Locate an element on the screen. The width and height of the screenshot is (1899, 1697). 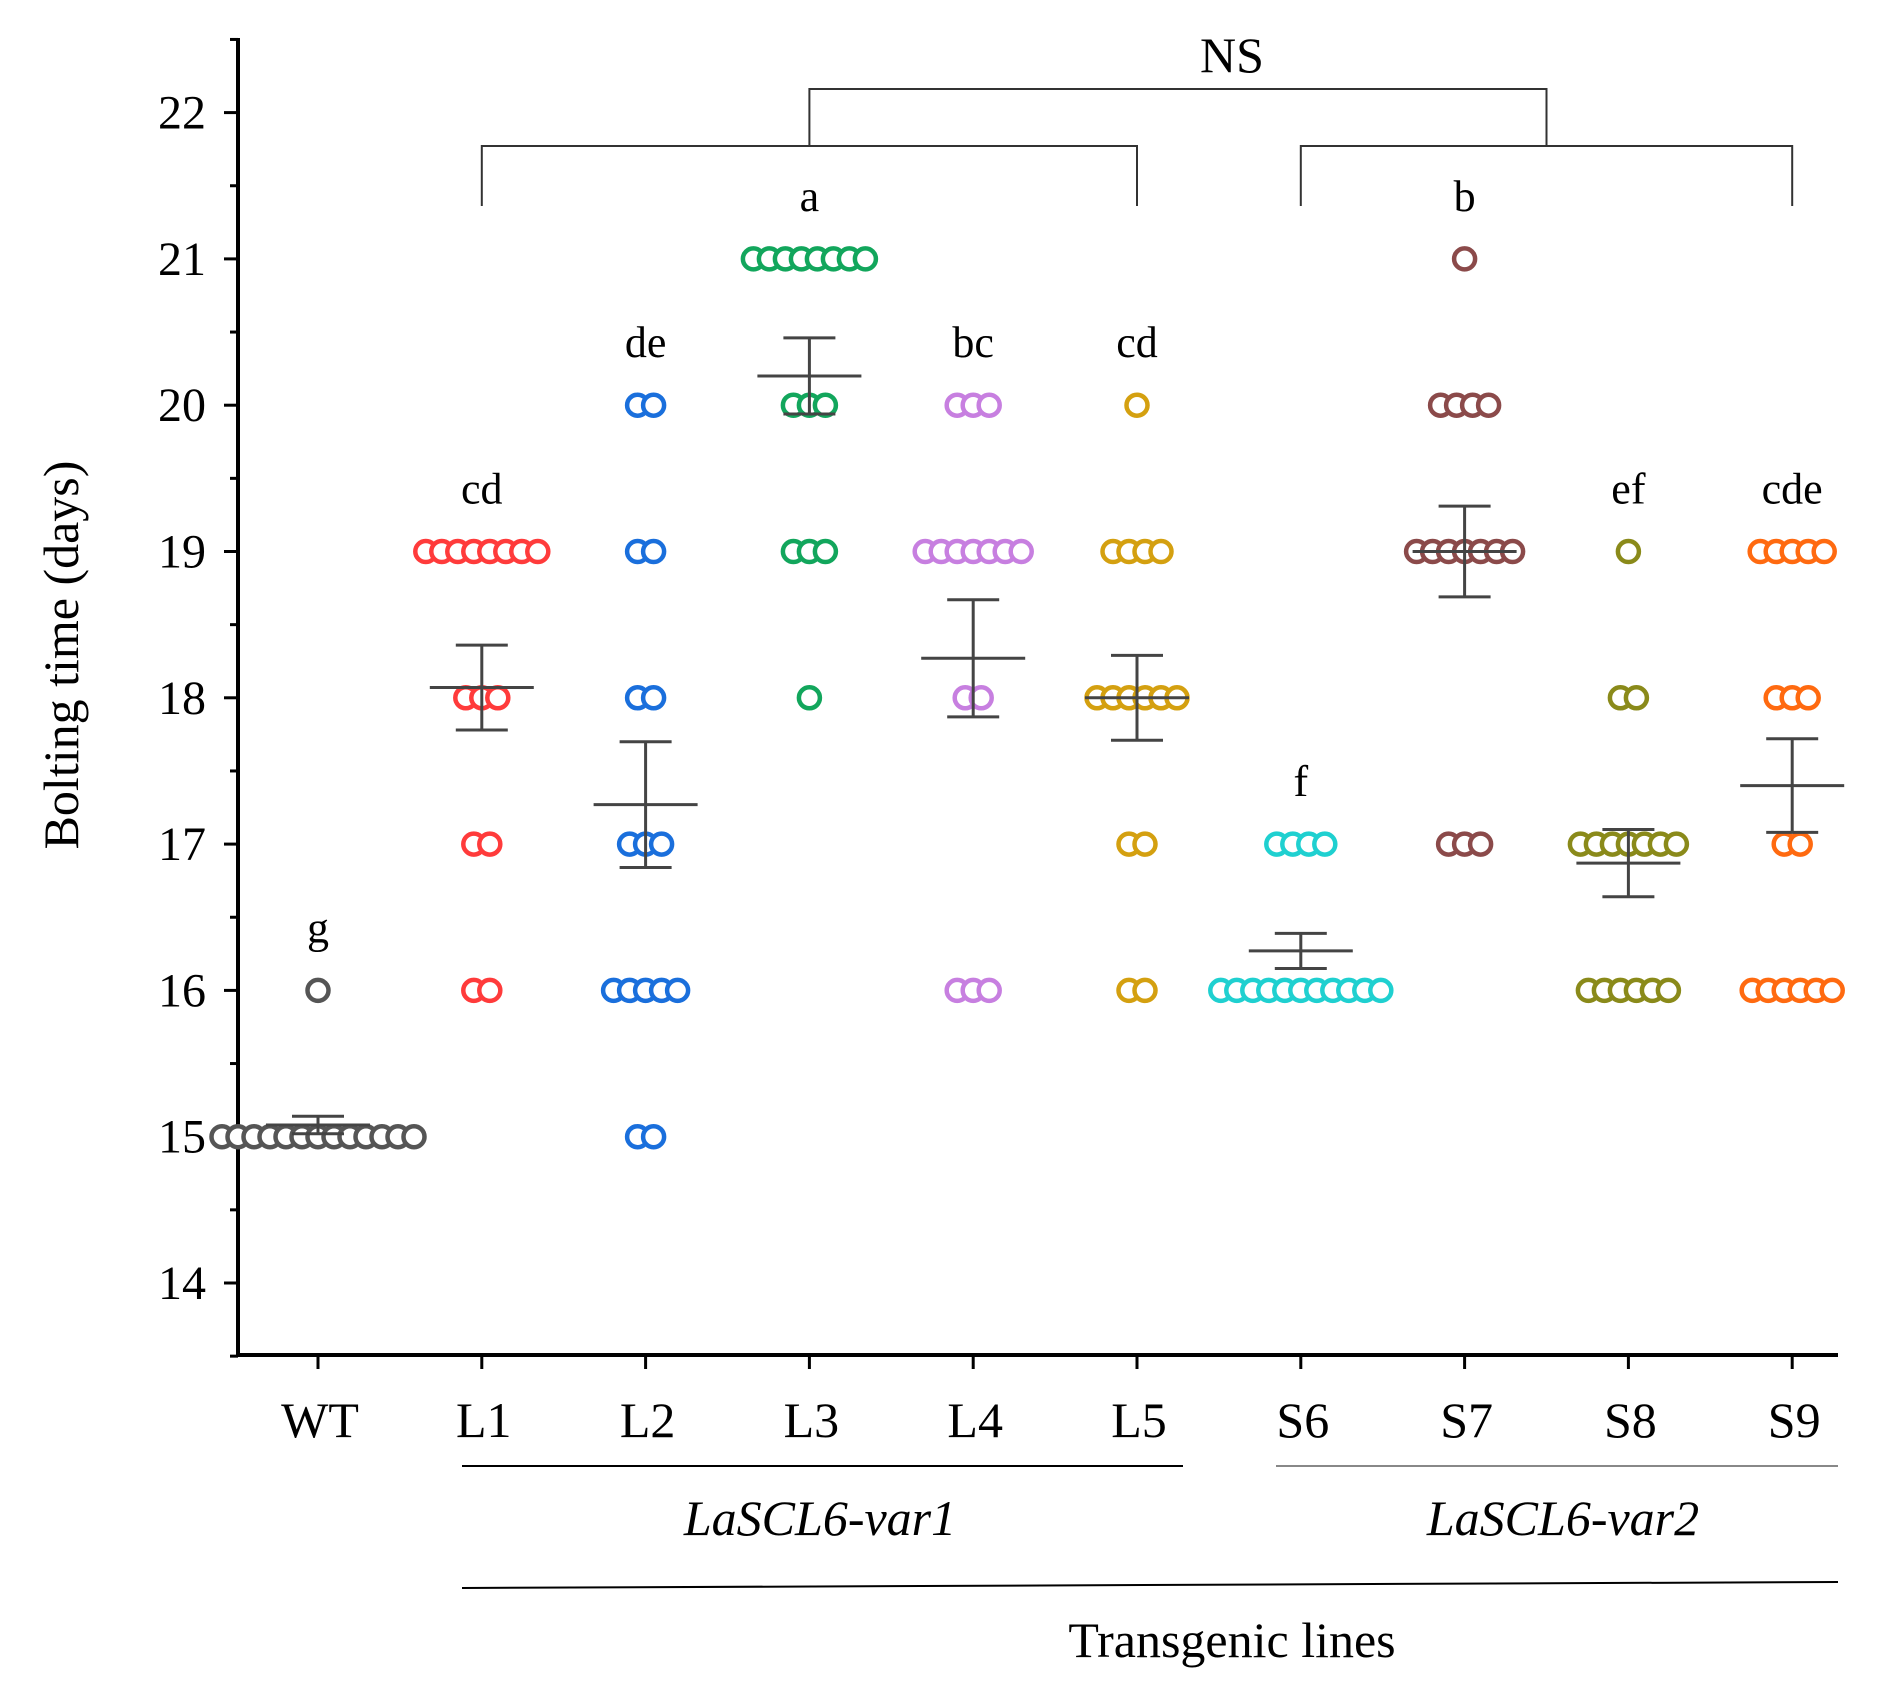
x-tick-label: S8 is located at coordinates (1630, 1420).